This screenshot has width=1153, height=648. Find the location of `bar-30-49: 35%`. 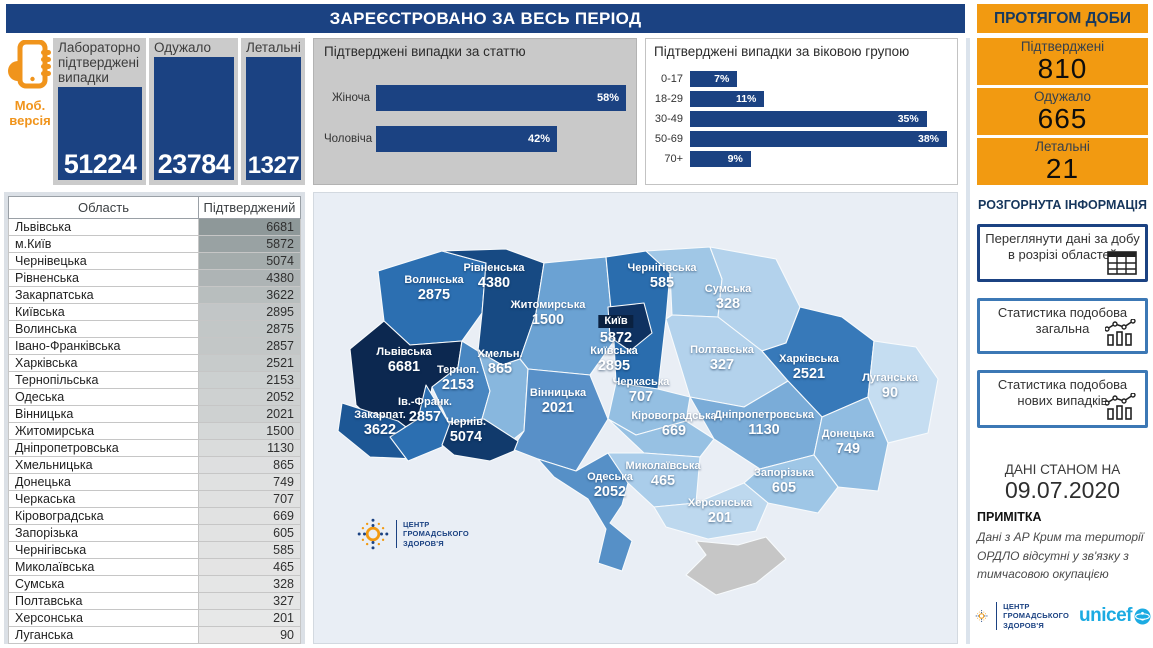

bar-30-49: 35% is located at coordinates (808, 119).